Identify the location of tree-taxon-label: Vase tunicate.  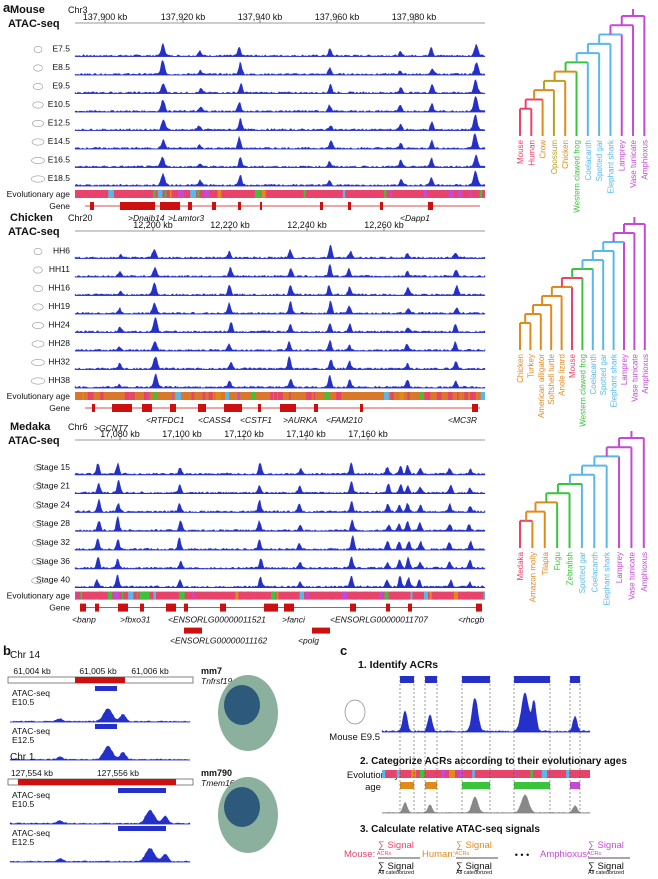
(633, 163).